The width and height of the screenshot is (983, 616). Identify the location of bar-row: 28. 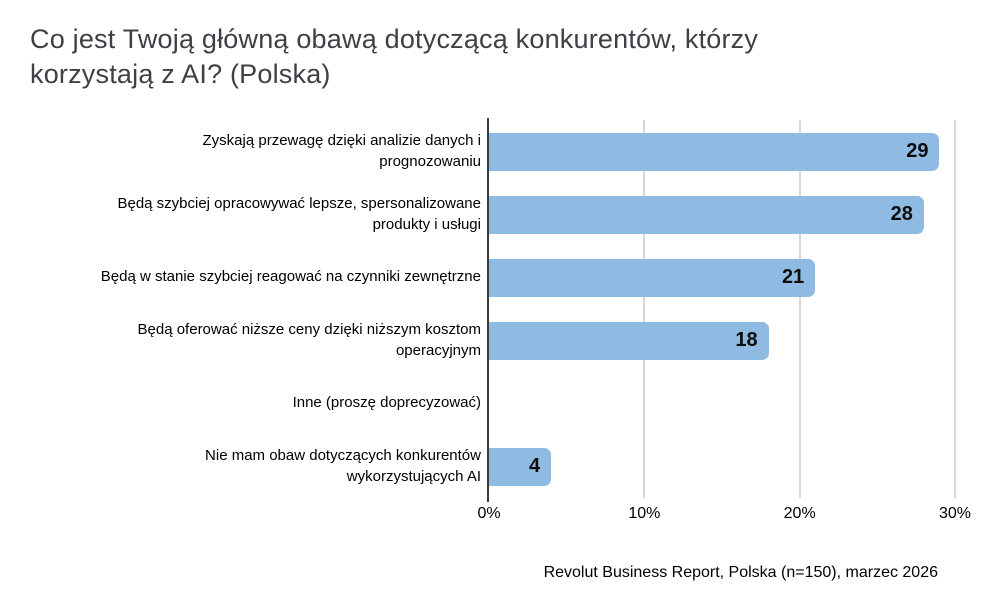
(722, 214).